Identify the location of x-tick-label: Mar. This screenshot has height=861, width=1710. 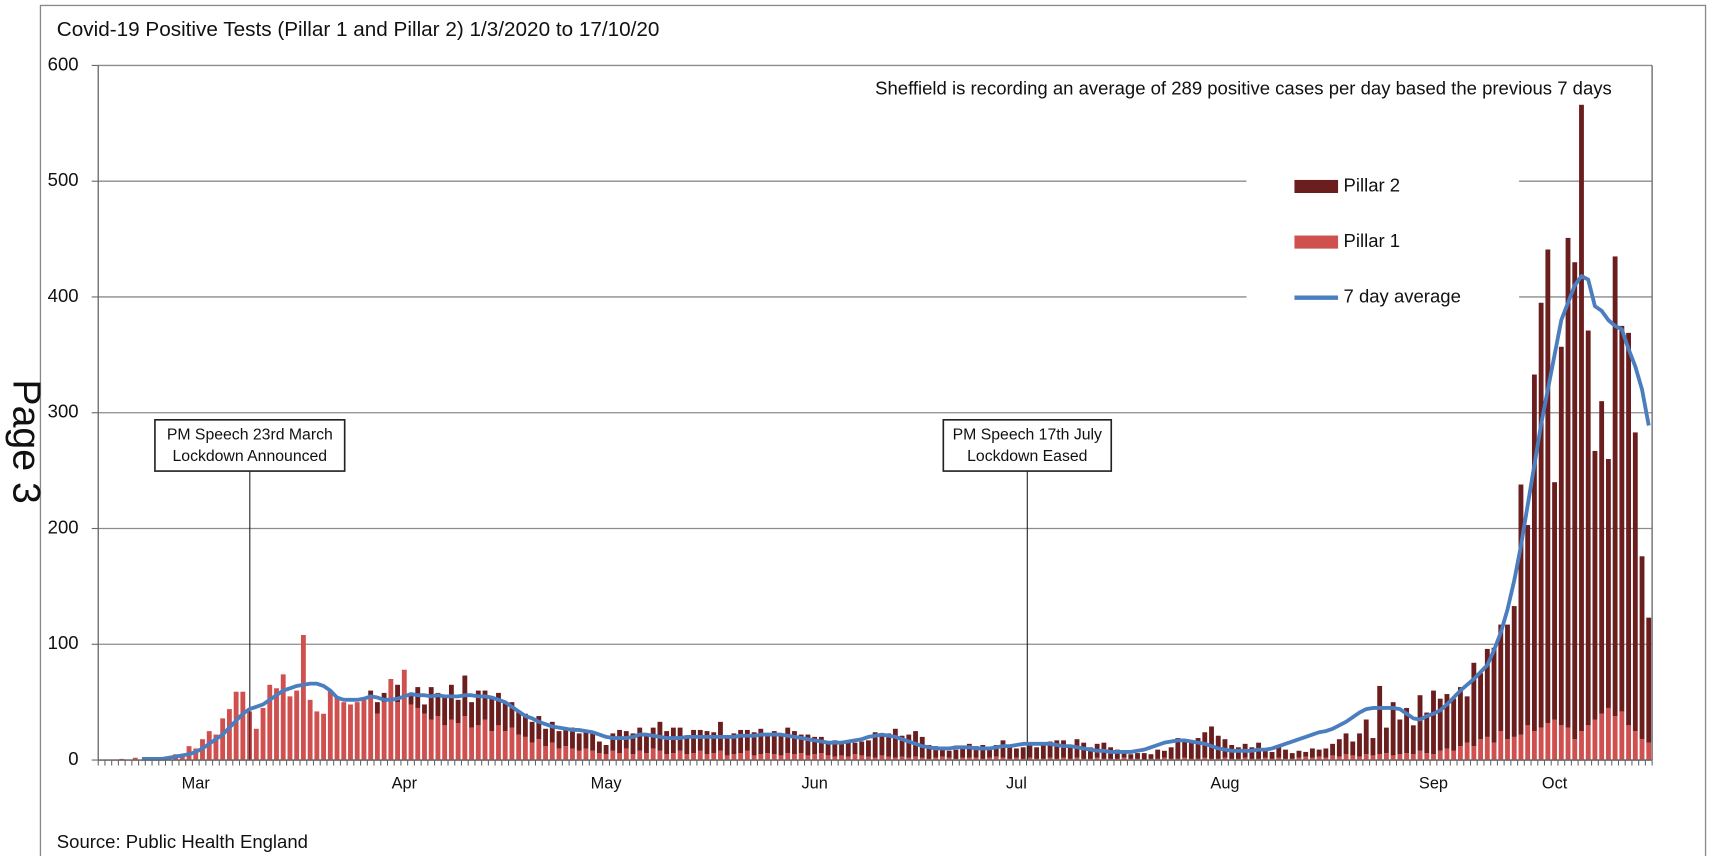
(196, 783).